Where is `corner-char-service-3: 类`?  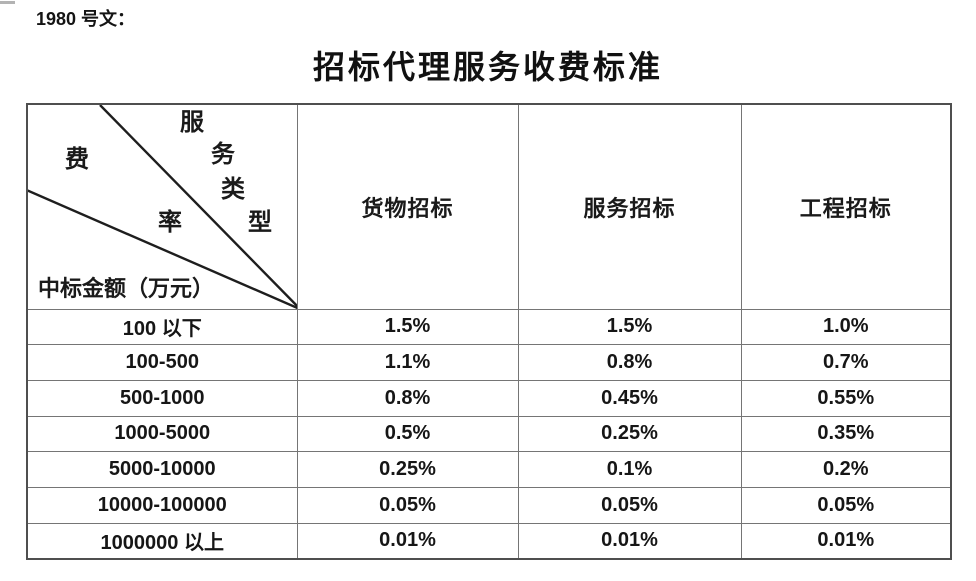 corner-char-service-3: 类 is located at coordinates (233, 190).